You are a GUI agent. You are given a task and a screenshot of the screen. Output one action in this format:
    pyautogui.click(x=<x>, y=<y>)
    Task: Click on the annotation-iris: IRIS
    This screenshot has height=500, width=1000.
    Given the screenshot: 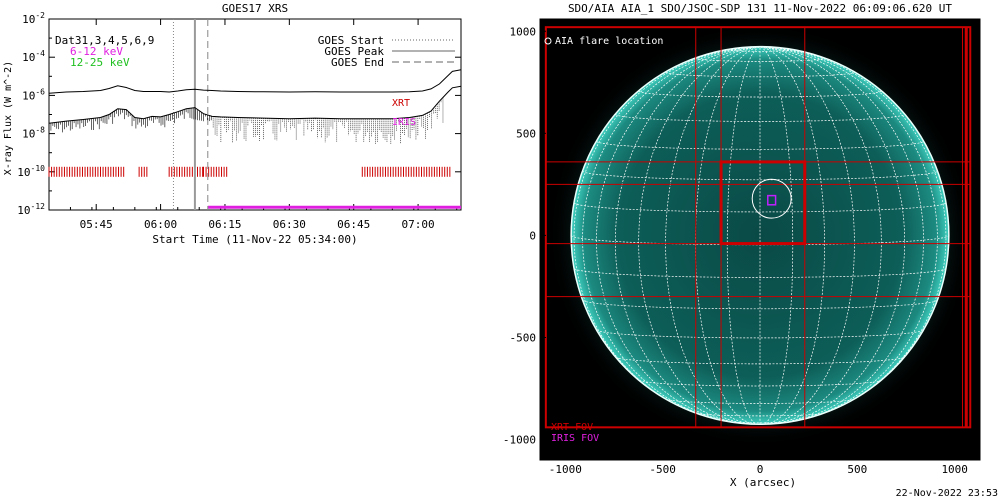 What is the action you would take?
    pyautogui.click(x=404, y=122)
    